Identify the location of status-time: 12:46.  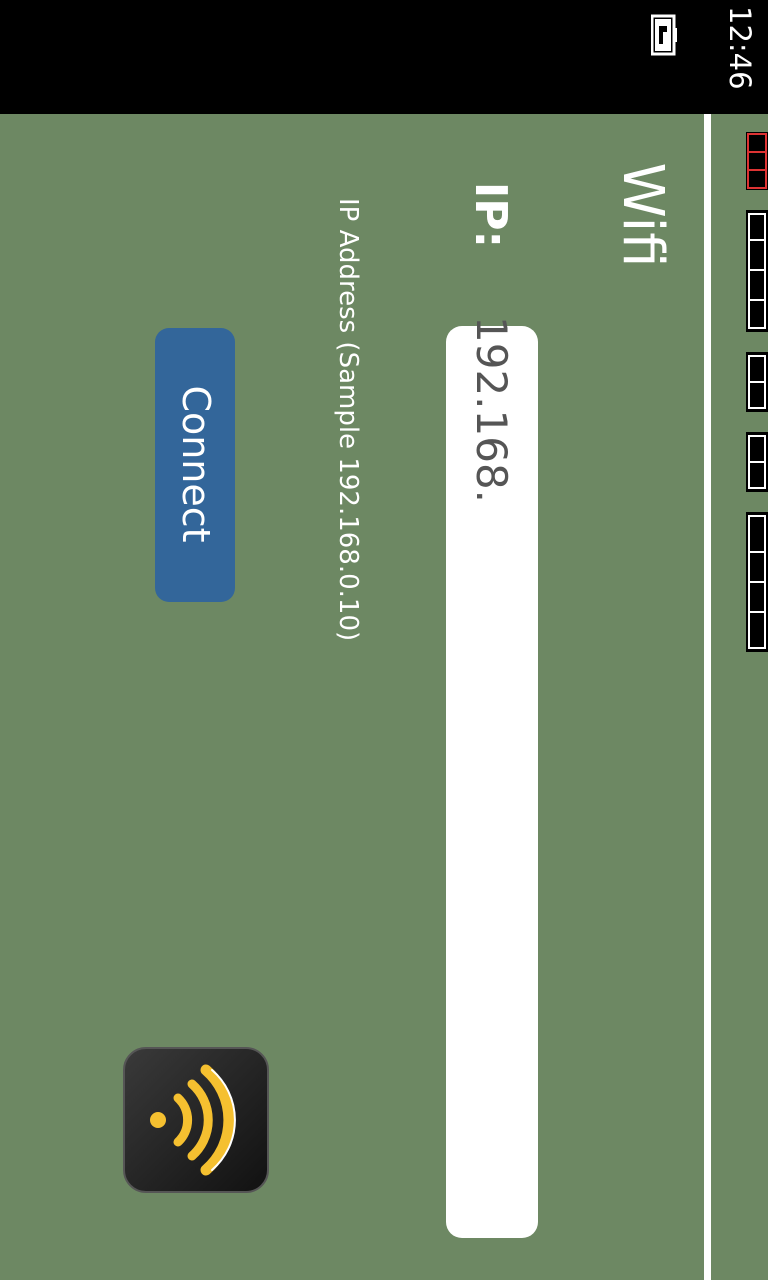
(740, 48).